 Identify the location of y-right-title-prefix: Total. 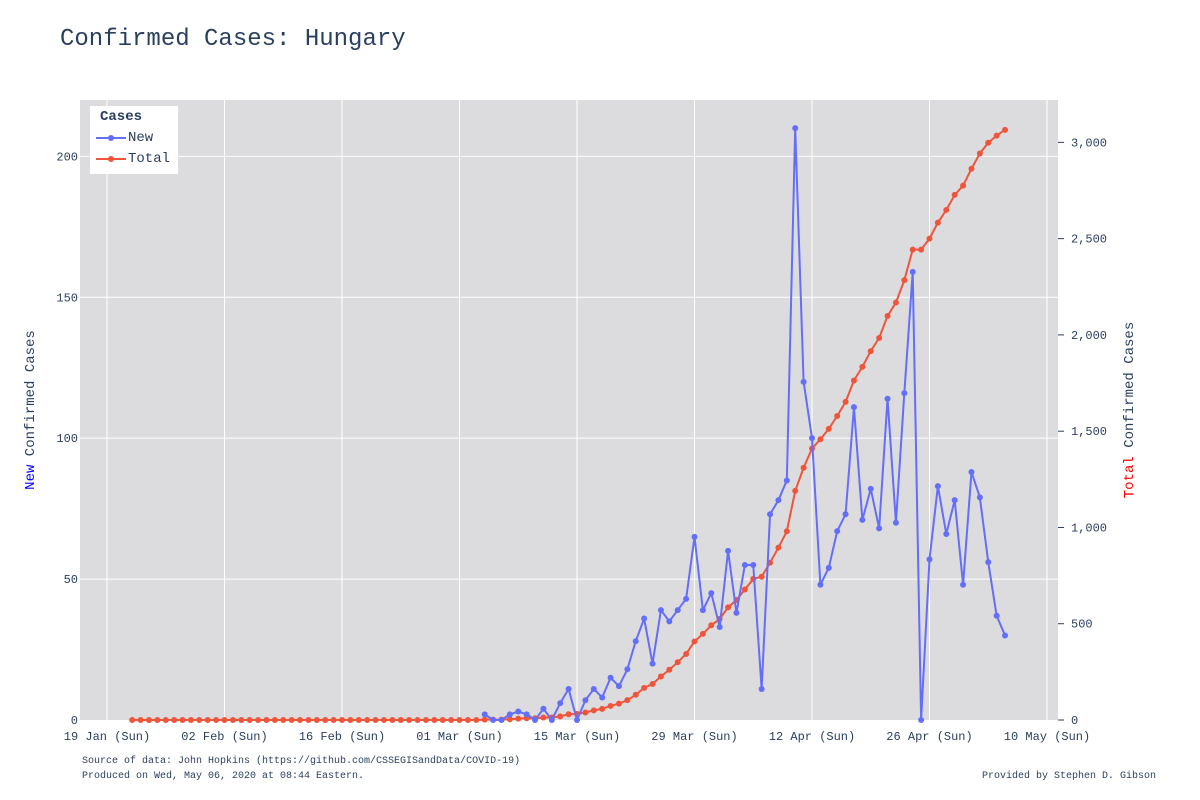
(1130, 477).